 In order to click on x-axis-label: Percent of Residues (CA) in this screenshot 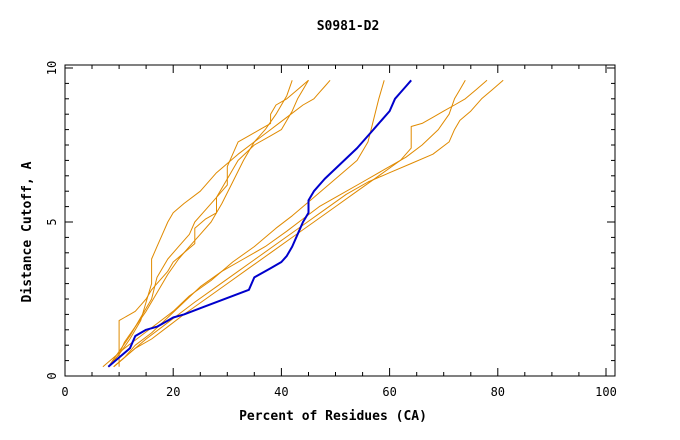, I will do `click(333, 416)`.